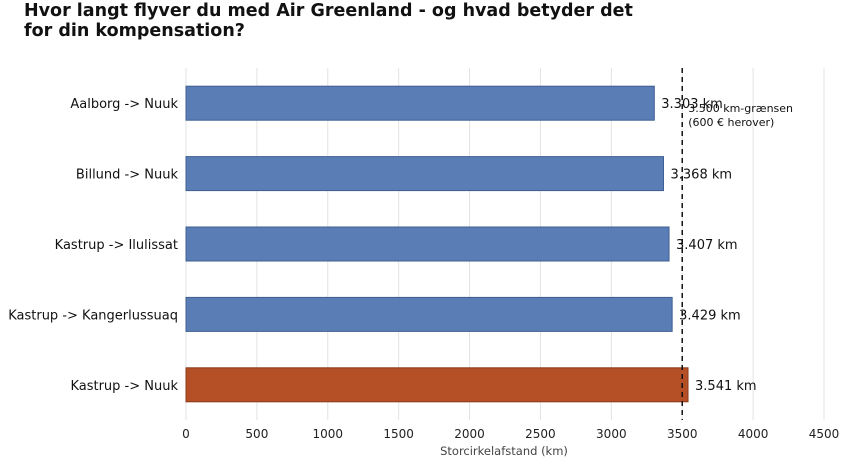 This screenshot has height=461, width=845. Describe the element at coordinates (328, 434) in the screenshot. I see `x-tick-label: 1000` at that location.